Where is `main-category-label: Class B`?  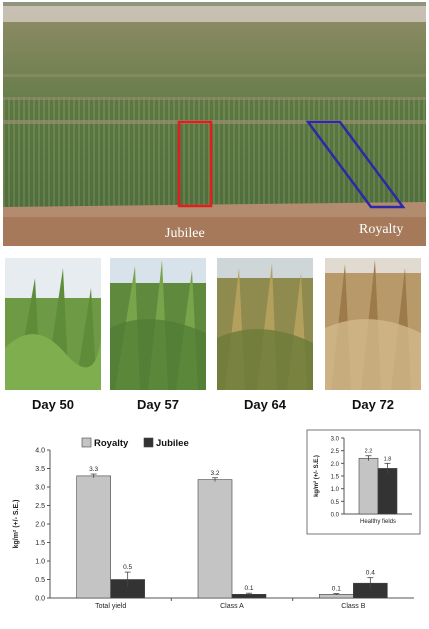 main-category-label: Class B is located at coordinates (353, 606).